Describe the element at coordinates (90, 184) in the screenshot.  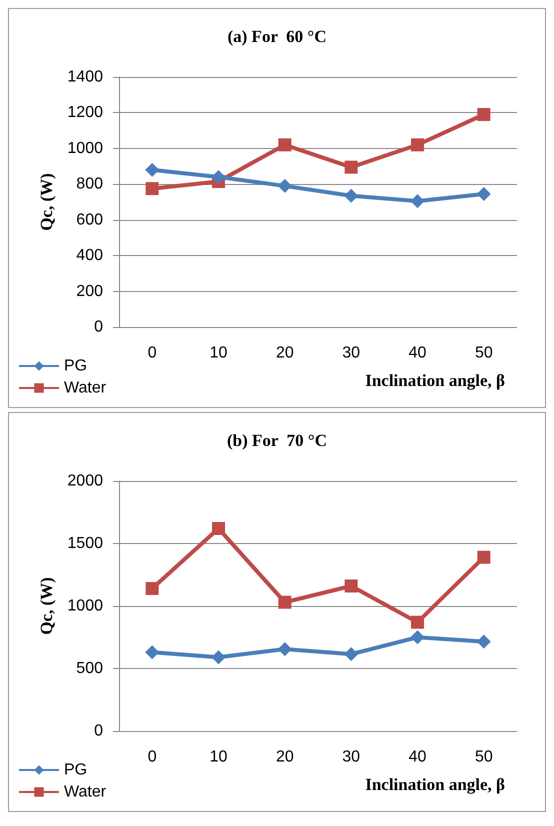
I see `y-tick-label: 800` at that location.